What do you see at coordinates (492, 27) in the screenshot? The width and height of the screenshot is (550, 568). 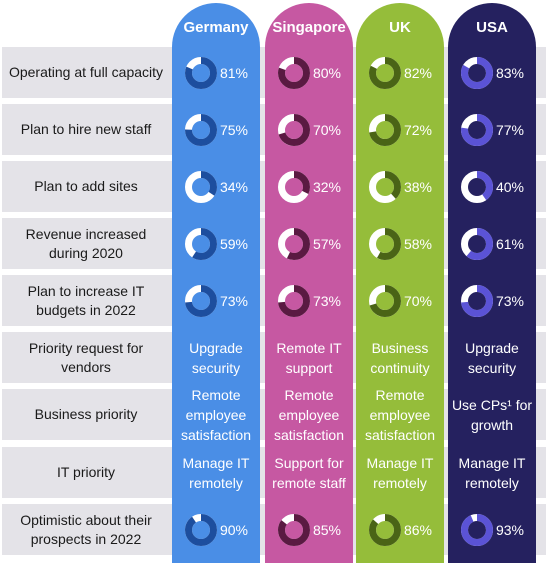 I see `column-header: USA` at bounding box center [492, 27].